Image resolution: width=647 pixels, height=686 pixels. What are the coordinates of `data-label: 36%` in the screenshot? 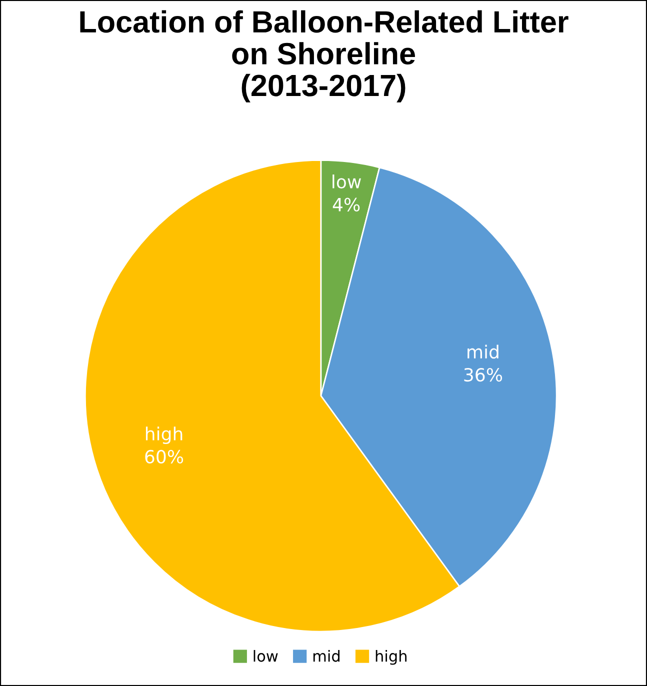 It's located at (483, 375).